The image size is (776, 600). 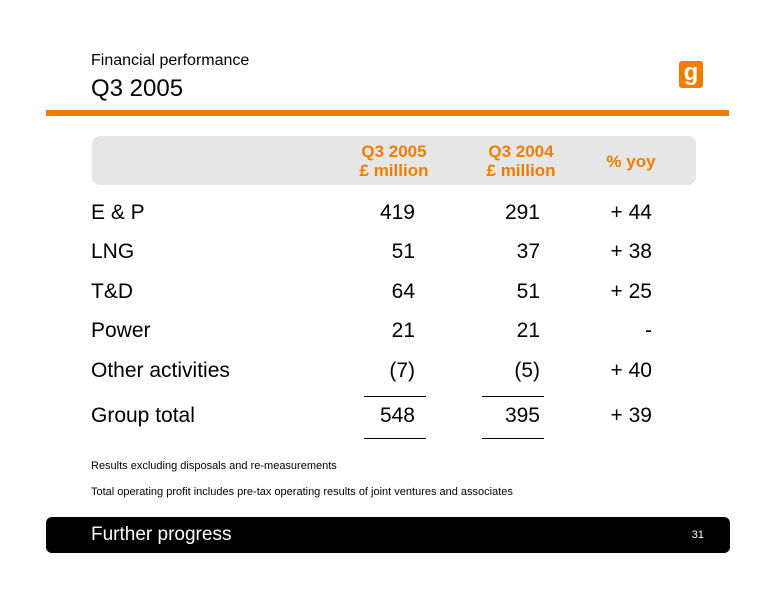 What do you see at coordinates (522, 212) in the screenshot?
I see `cell-q3-2004: 291` at bounding box center [522, 212].